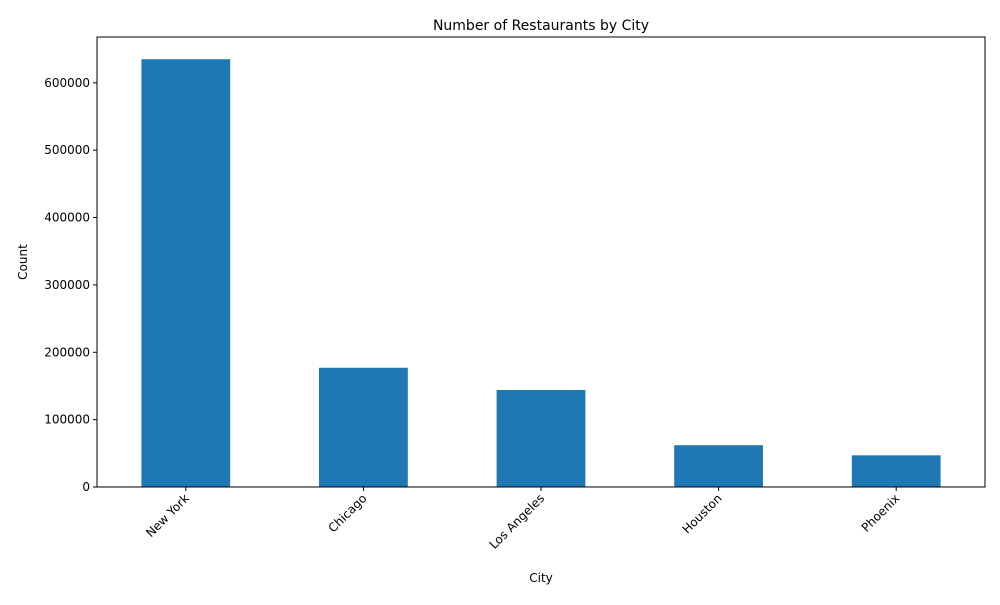  Describe the element at coordinates (718, 466) in the screenshot. I see `bar-houston` at that location.